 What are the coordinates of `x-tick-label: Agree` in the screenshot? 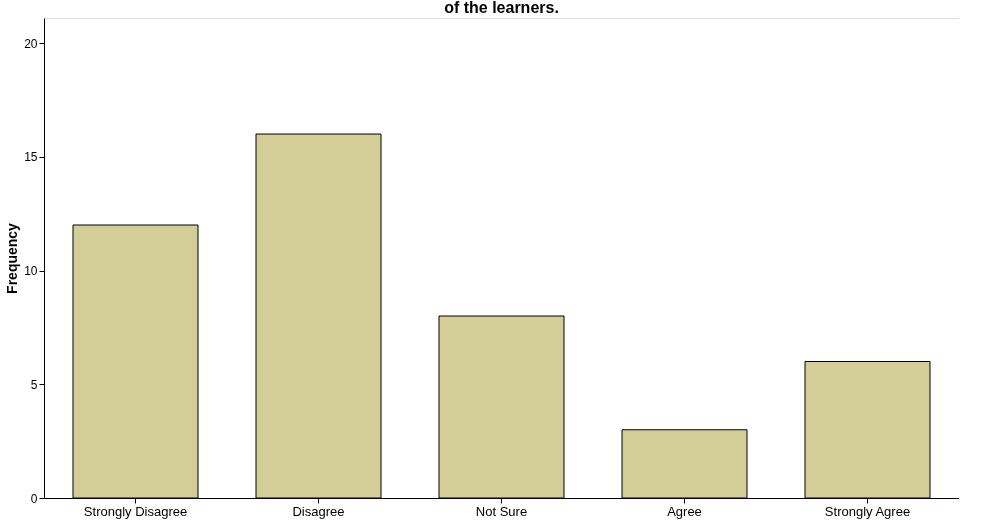 It's located at (684, 511).